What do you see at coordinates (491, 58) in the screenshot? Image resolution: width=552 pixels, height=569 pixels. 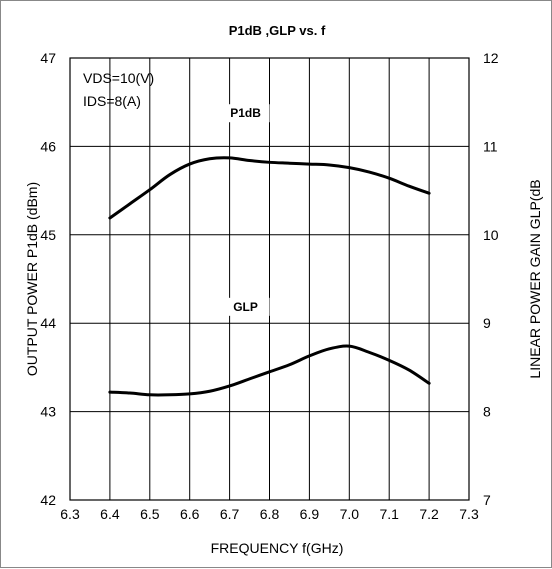 I see `y-right-tick-label: 12` at bounding box center [491, 58].